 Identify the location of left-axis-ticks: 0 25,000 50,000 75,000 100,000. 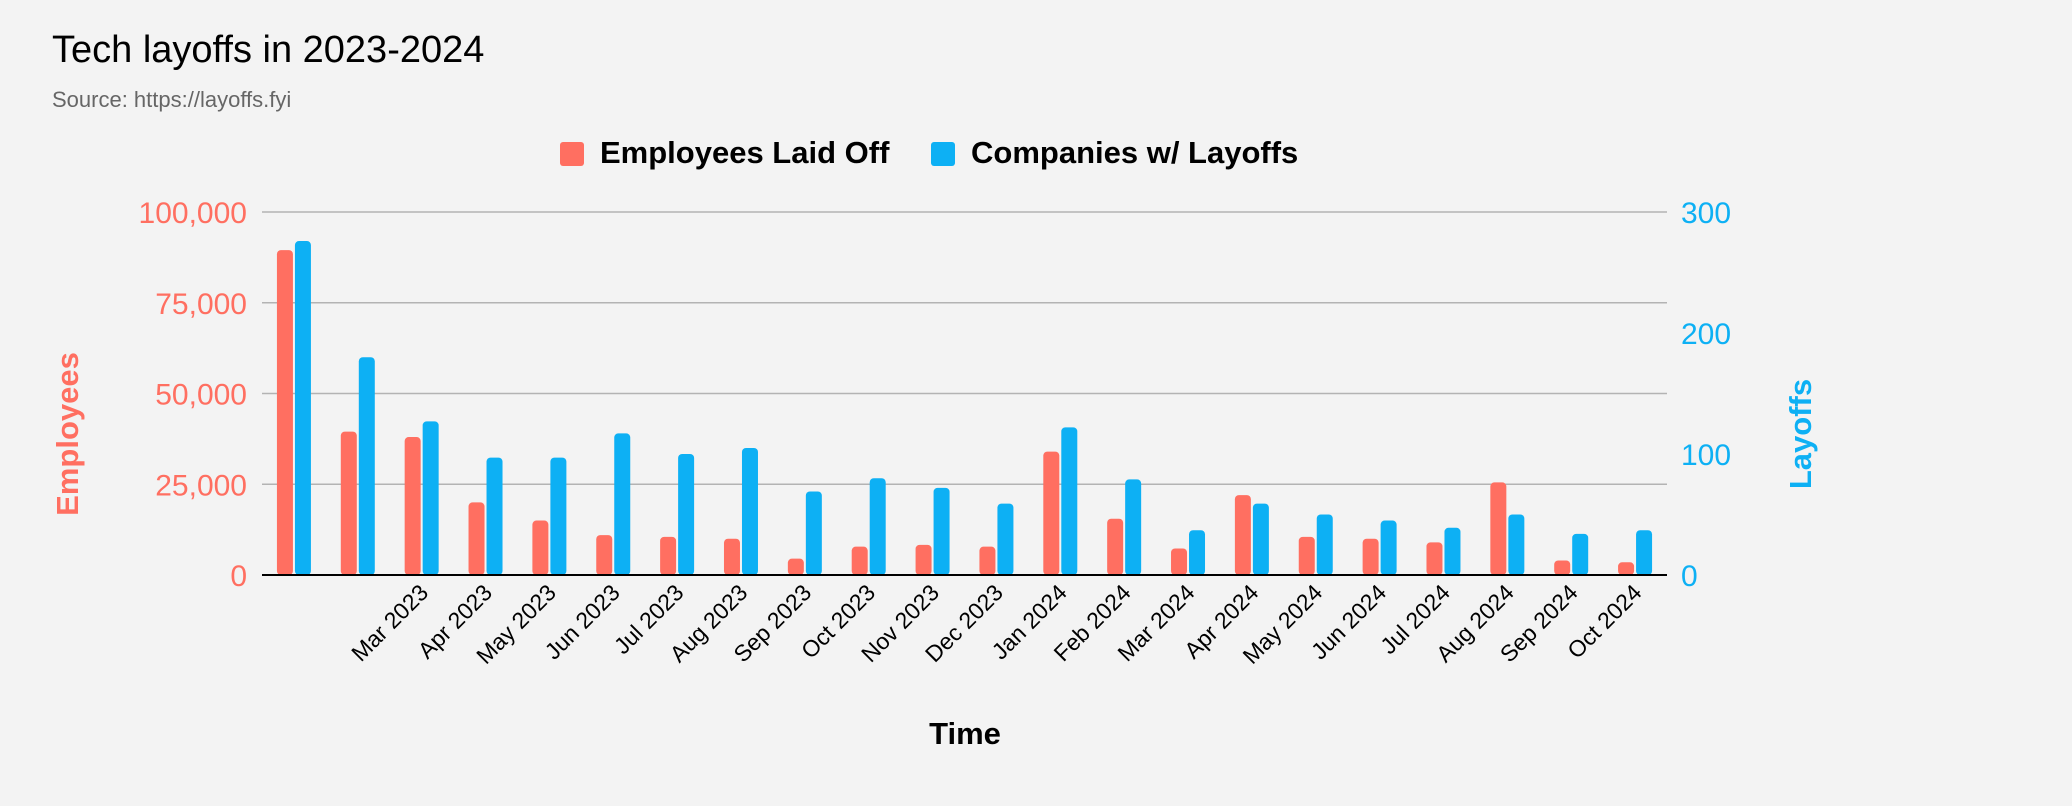
(193, 395).